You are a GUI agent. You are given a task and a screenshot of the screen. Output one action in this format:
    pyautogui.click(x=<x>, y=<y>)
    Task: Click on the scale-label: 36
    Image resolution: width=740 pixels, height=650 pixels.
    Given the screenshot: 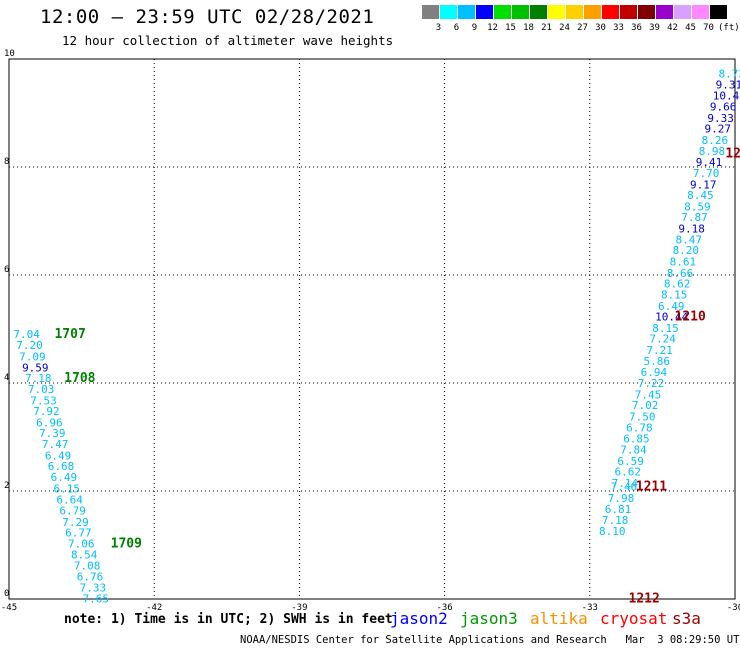 What is the action you would take?
    pyautogui.click(x=636, y=28)
    